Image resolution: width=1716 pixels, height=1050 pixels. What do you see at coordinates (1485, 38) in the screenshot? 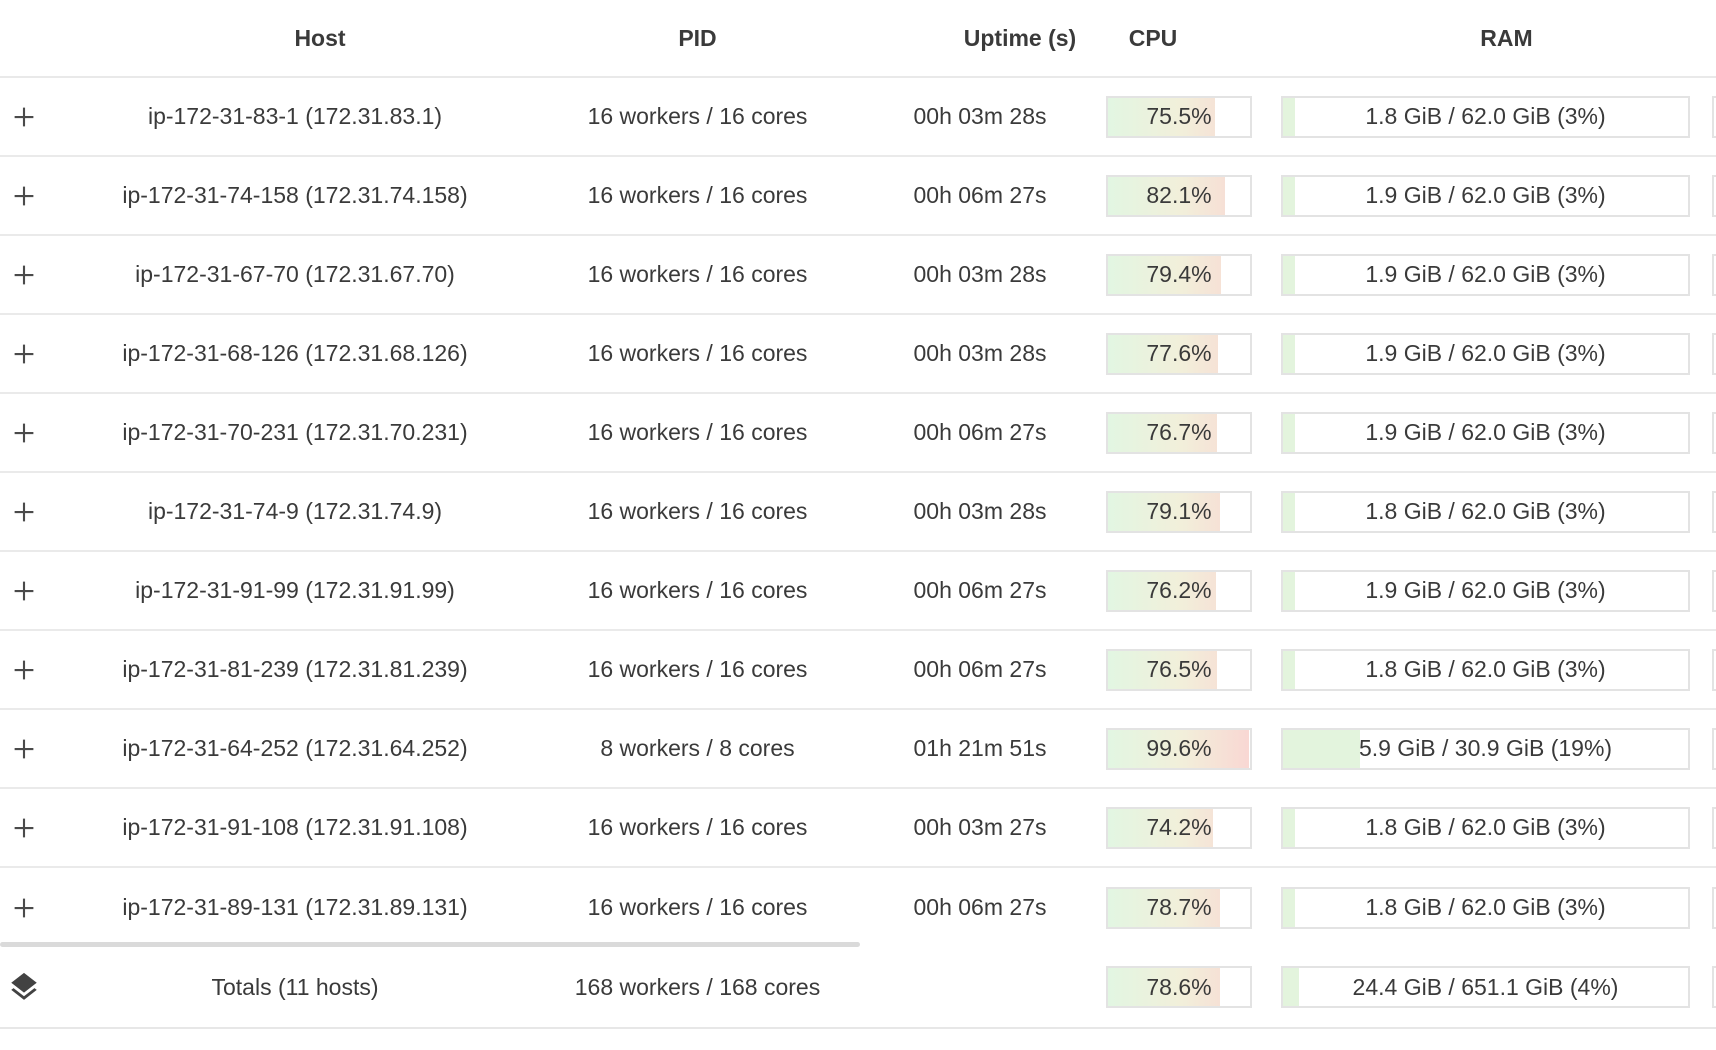
I see `column-header-ram: RAM` at bounding box center [1485, 38].